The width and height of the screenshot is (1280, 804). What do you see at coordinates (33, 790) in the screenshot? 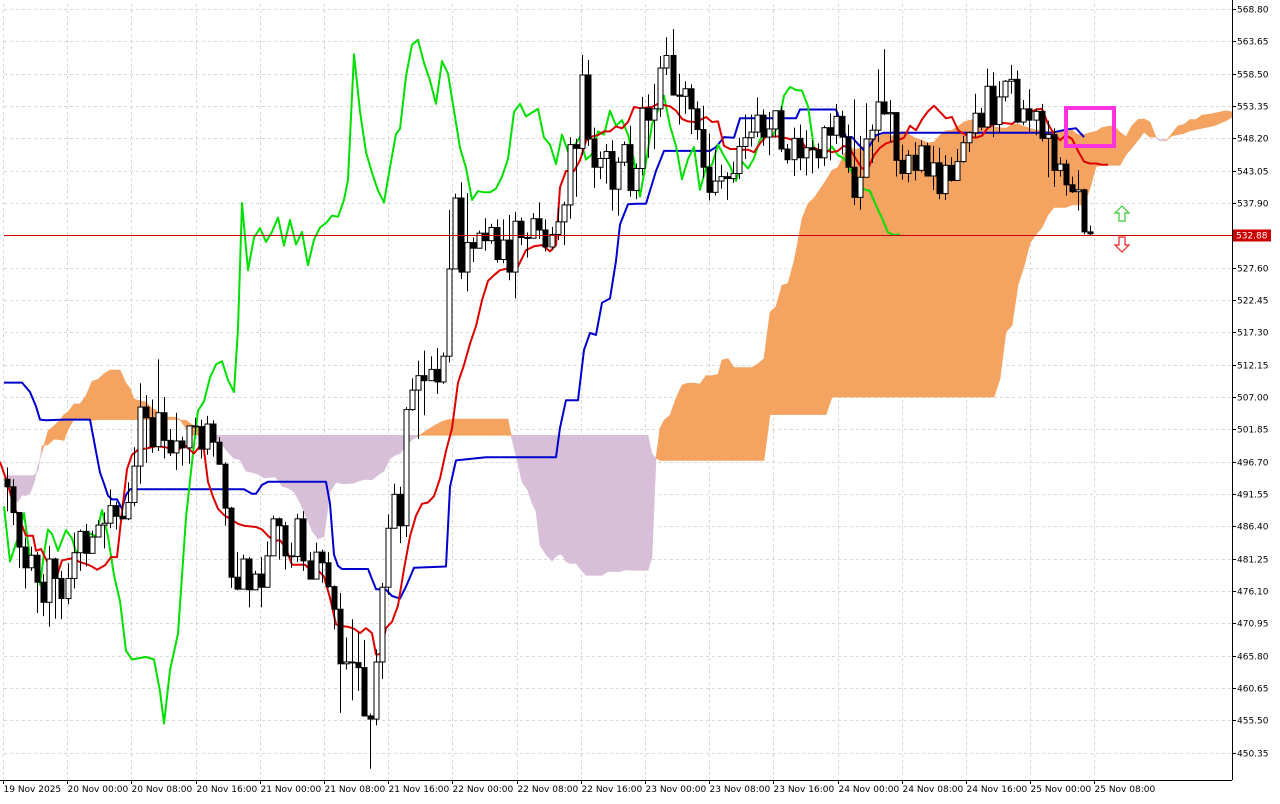
I see `x-tick-label: 19 Nov 2025` at bounding box center [33, 790].